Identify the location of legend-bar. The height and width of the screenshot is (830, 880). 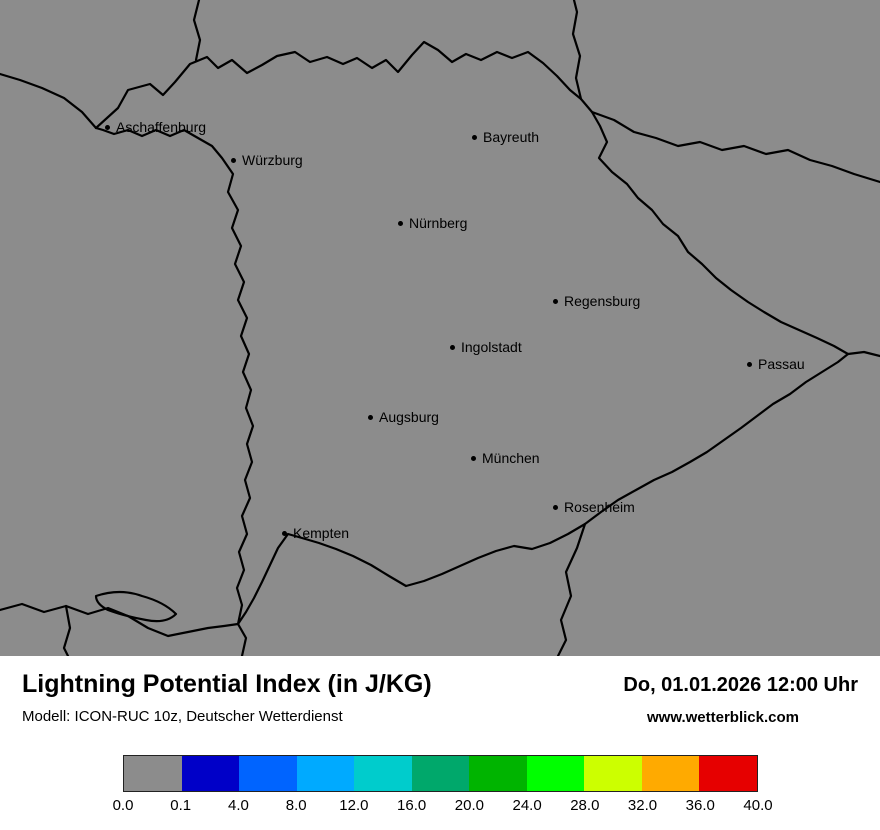
(440, 773).